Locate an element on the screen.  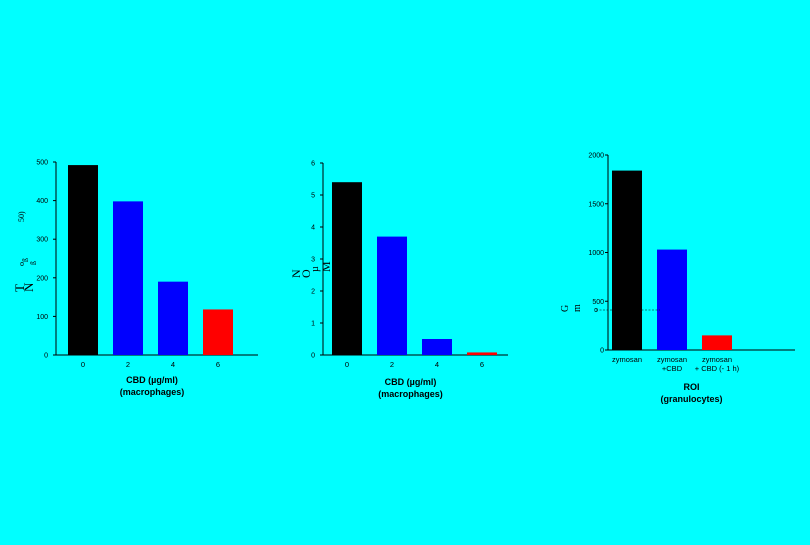
y-tick-label: 5 is located at coordinates (313, 196).